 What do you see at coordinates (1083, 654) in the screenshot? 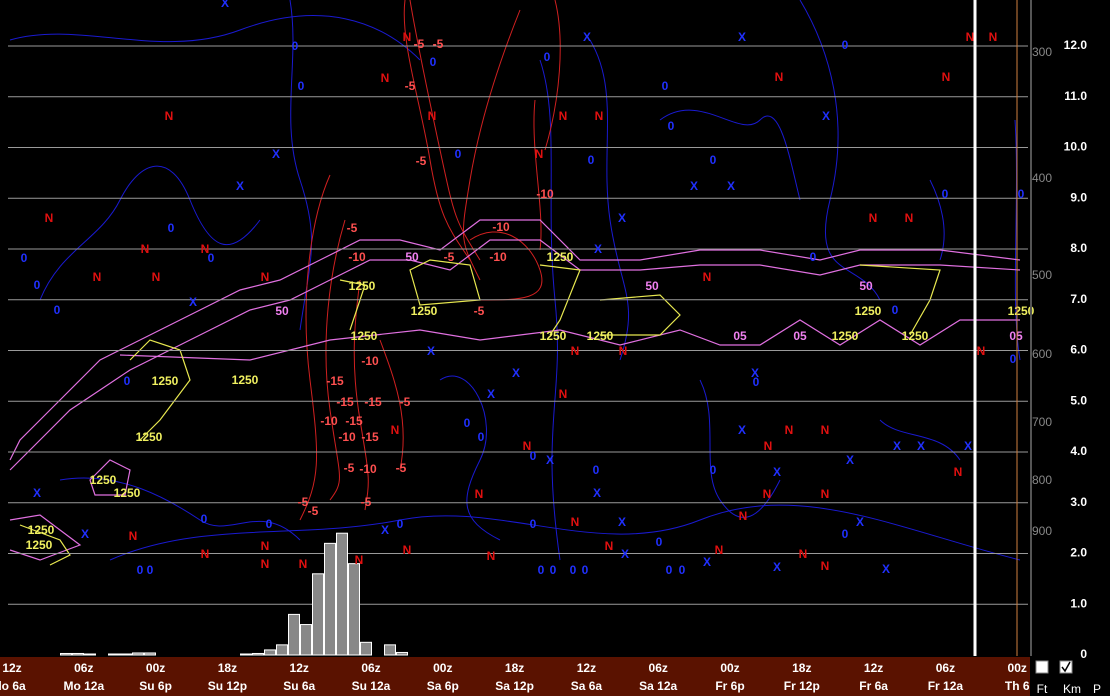
I see `y-tick-label: 0` at bounding box center [1083, 654].